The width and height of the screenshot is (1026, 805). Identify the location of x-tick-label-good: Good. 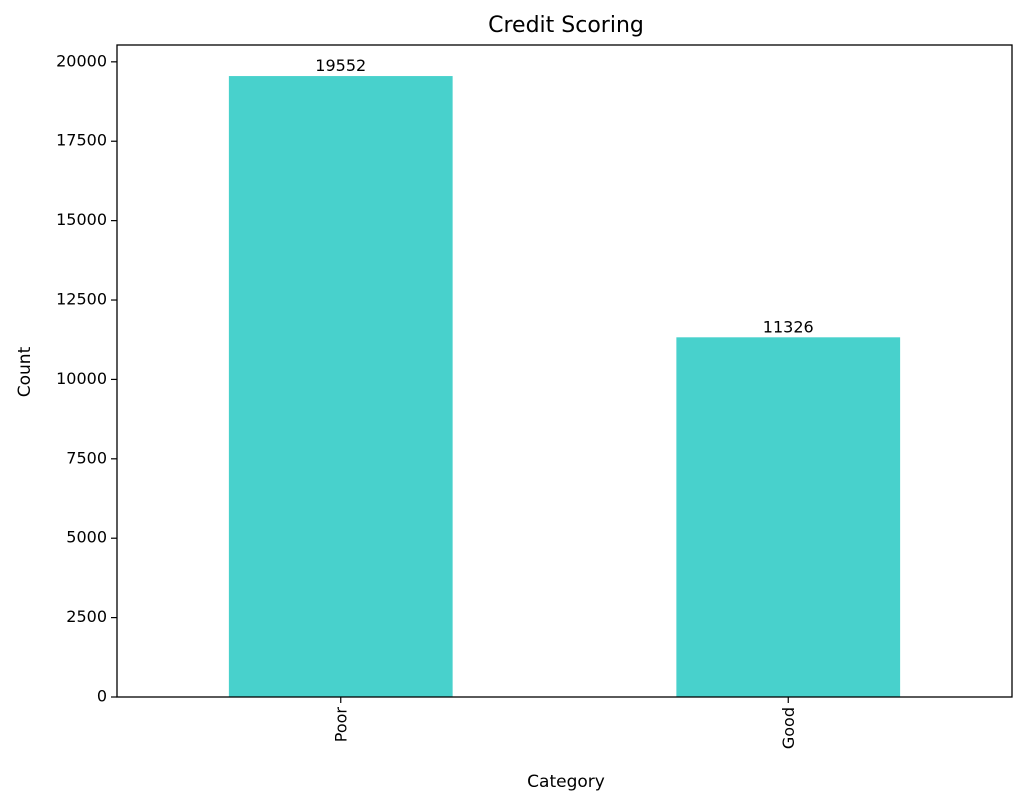
(788, 728).